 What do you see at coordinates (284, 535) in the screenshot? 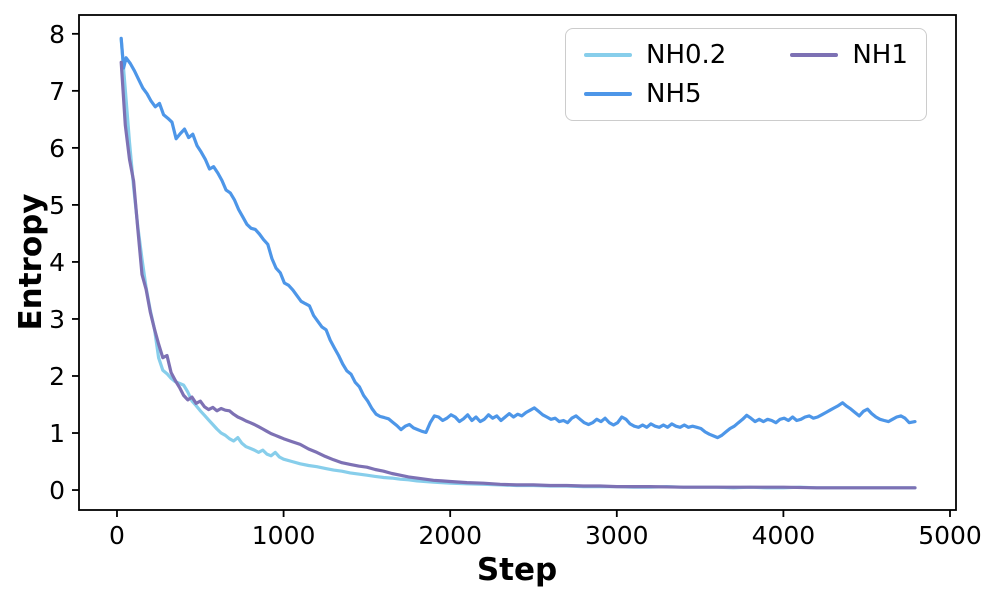
I see `x-tick-label: 1000` at bounding box center [284, 535].